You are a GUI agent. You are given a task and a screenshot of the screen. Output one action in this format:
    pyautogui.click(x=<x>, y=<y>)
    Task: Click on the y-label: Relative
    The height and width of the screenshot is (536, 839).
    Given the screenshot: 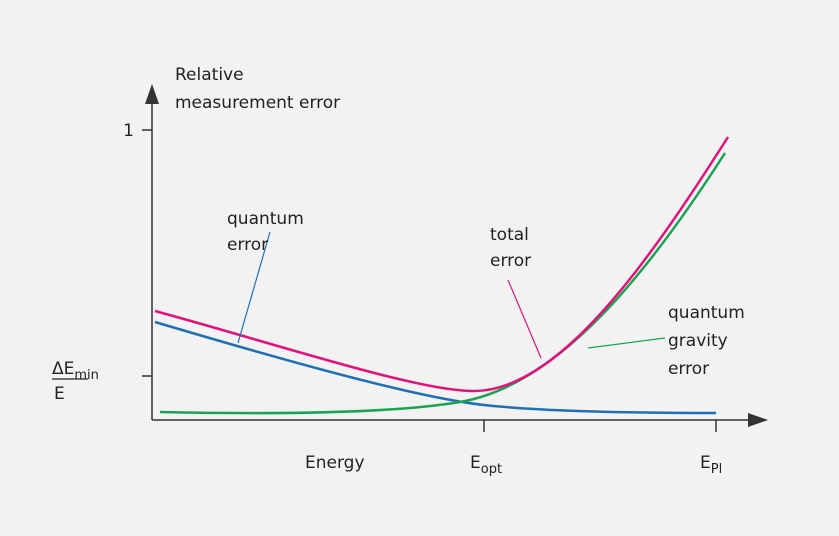 What is the action you would take?
    pyautogui.click(x=209, y=75)
    